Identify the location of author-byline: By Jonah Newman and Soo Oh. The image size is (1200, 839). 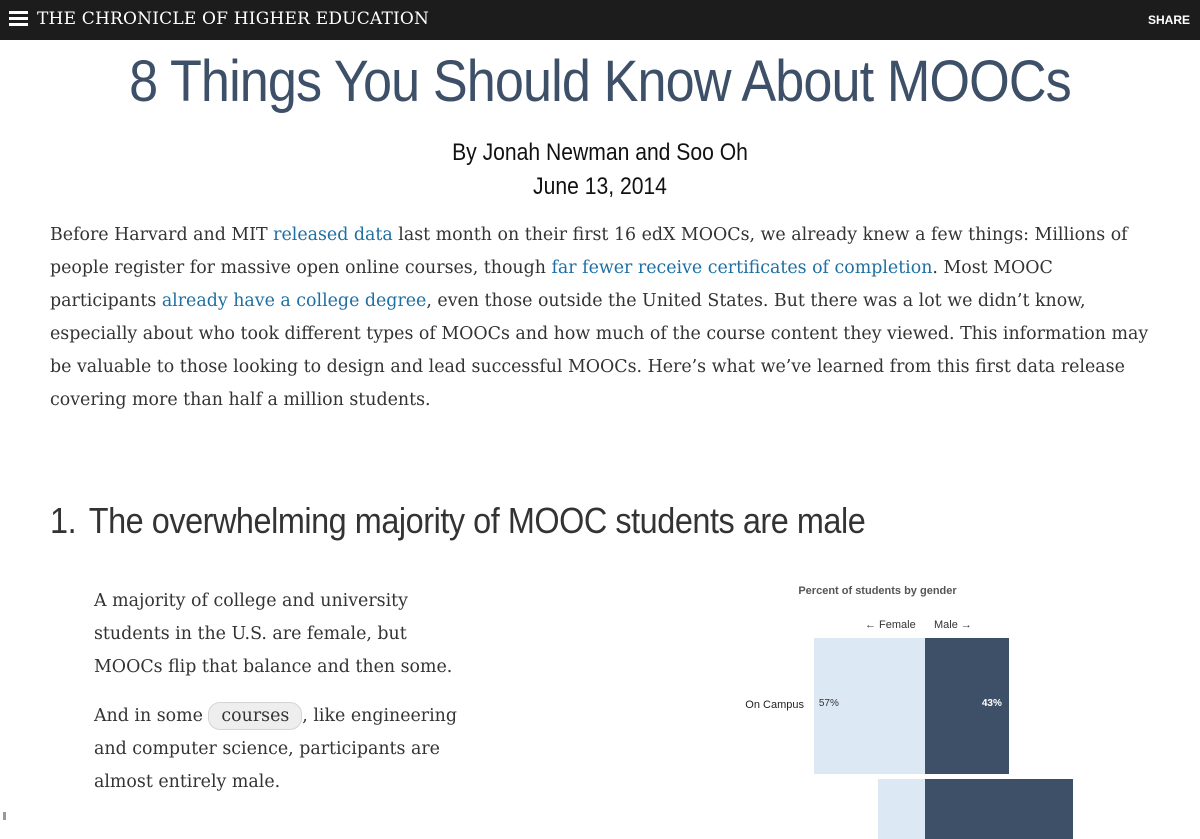
(600, 152).